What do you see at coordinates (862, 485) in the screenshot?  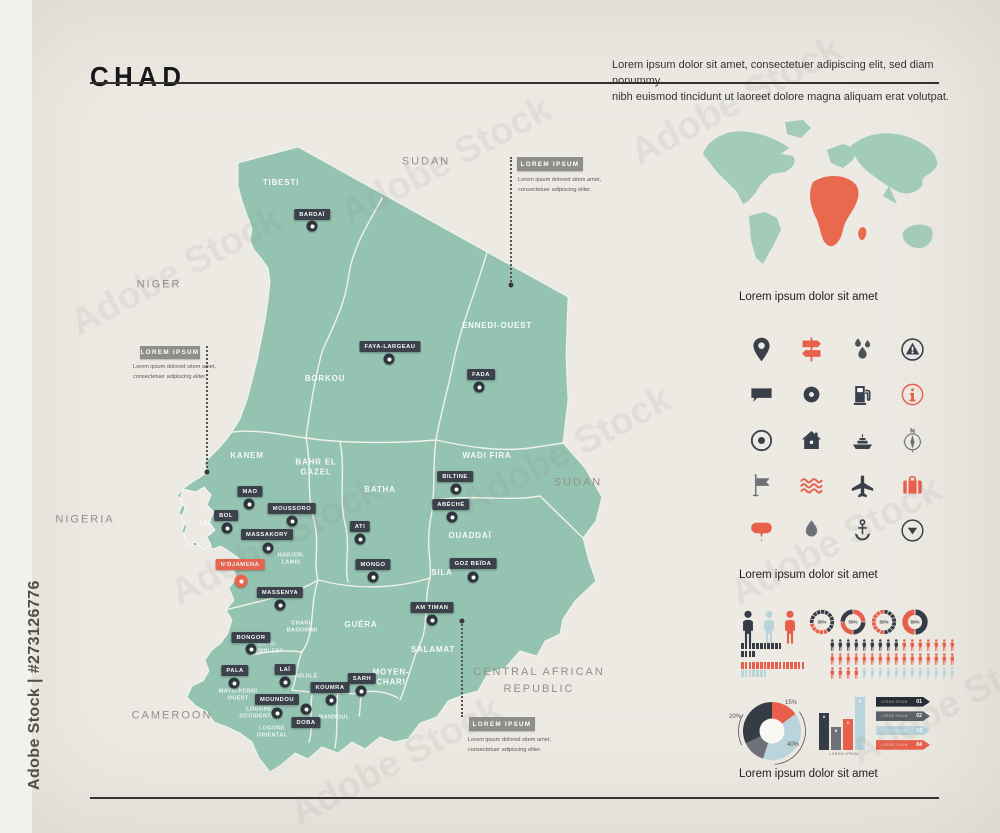 I see `airplane-icon` at bounding box center [862, 485].